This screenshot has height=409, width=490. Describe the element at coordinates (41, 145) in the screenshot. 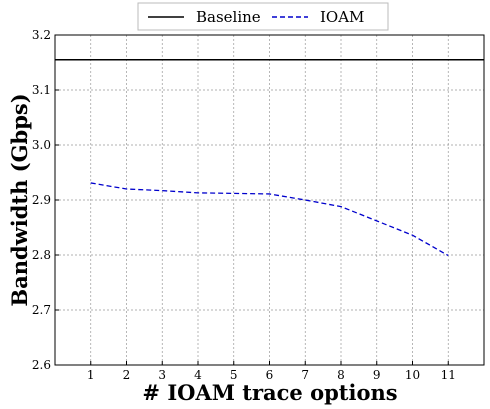

I see `y-tick-label: 3.0` at that location.